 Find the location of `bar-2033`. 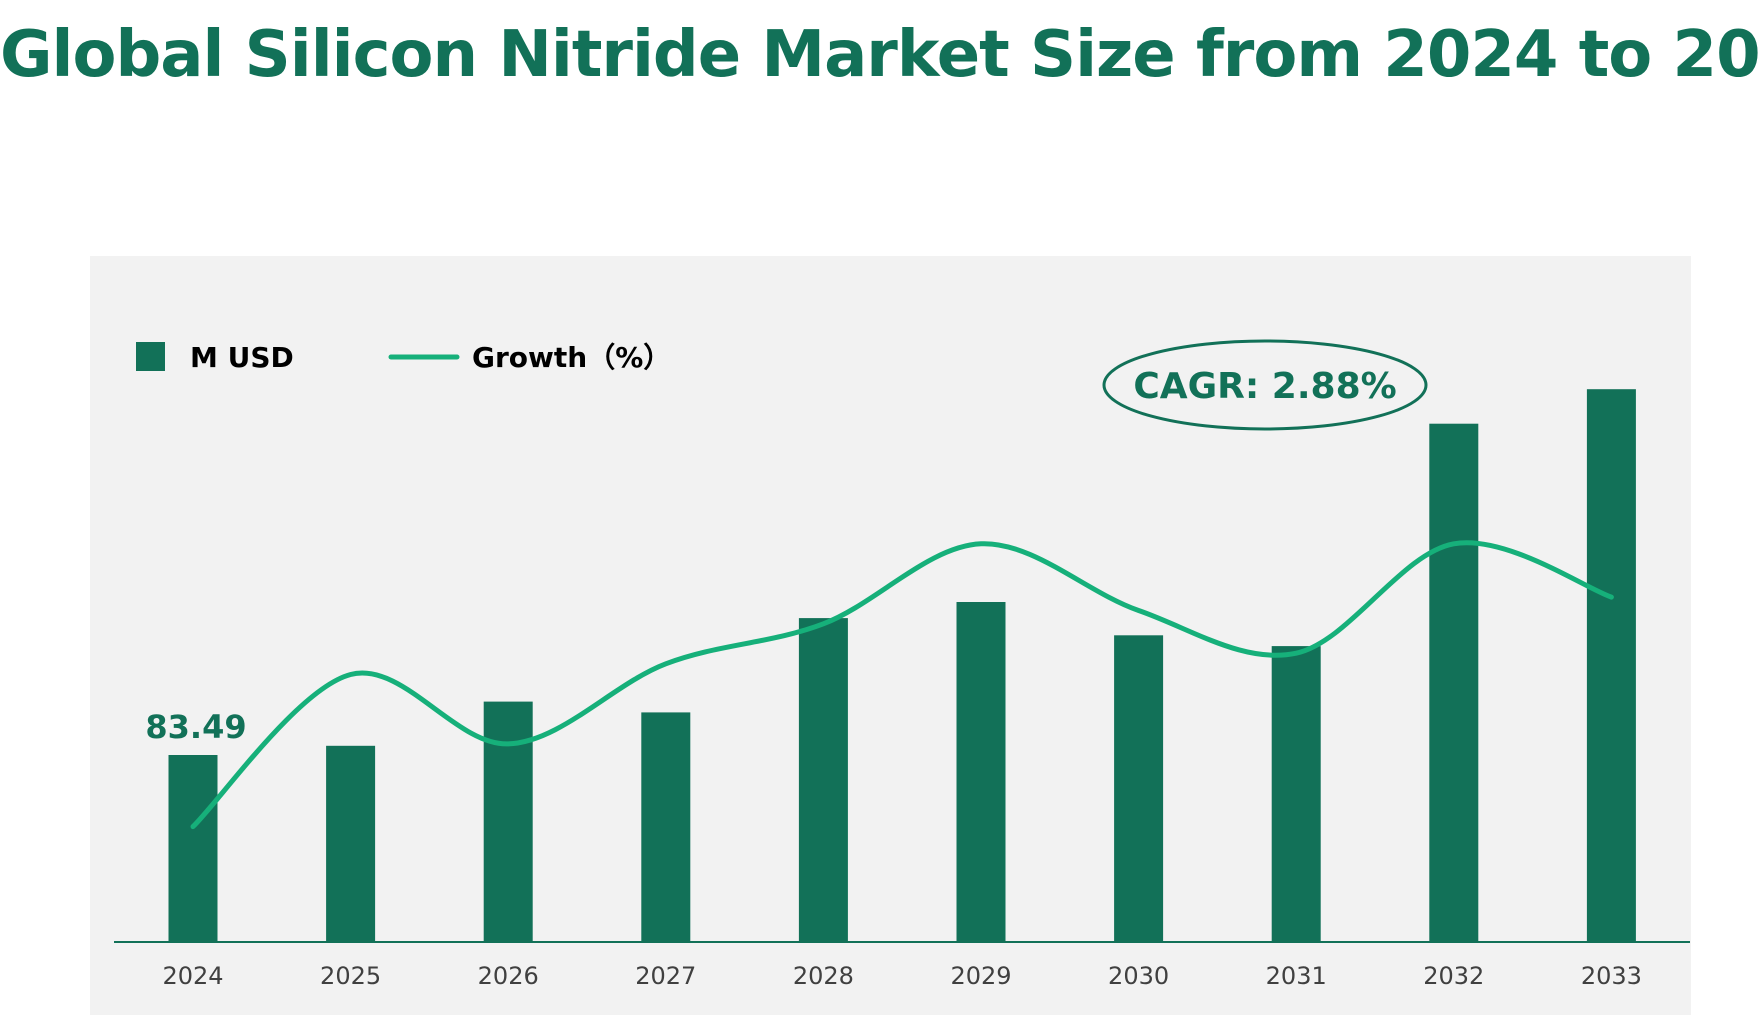

bar-2033 is located at coordinates (1611, 665).